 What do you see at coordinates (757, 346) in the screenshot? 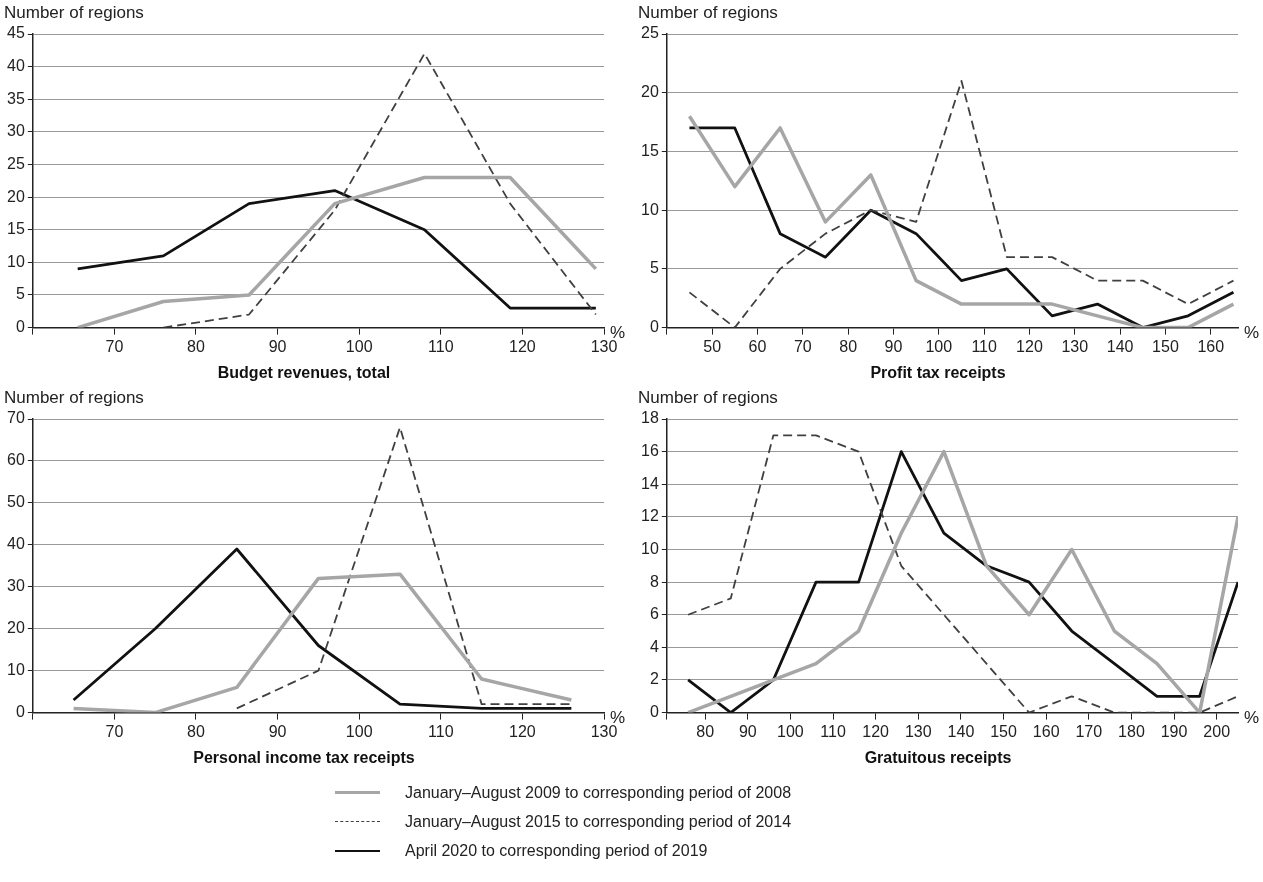
I see `x-tick-label: 60` at bounding box center [757, 346].